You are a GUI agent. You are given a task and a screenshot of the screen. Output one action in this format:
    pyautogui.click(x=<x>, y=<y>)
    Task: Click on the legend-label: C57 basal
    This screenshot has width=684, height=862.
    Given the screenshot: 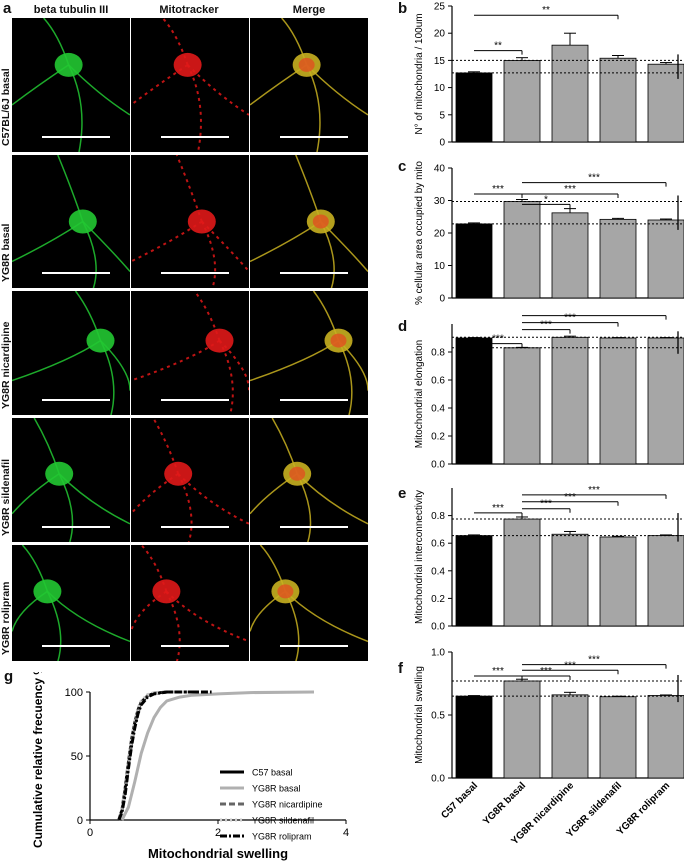 What is the action you would take?
    pyautogui.click(x=272, y=773)
    